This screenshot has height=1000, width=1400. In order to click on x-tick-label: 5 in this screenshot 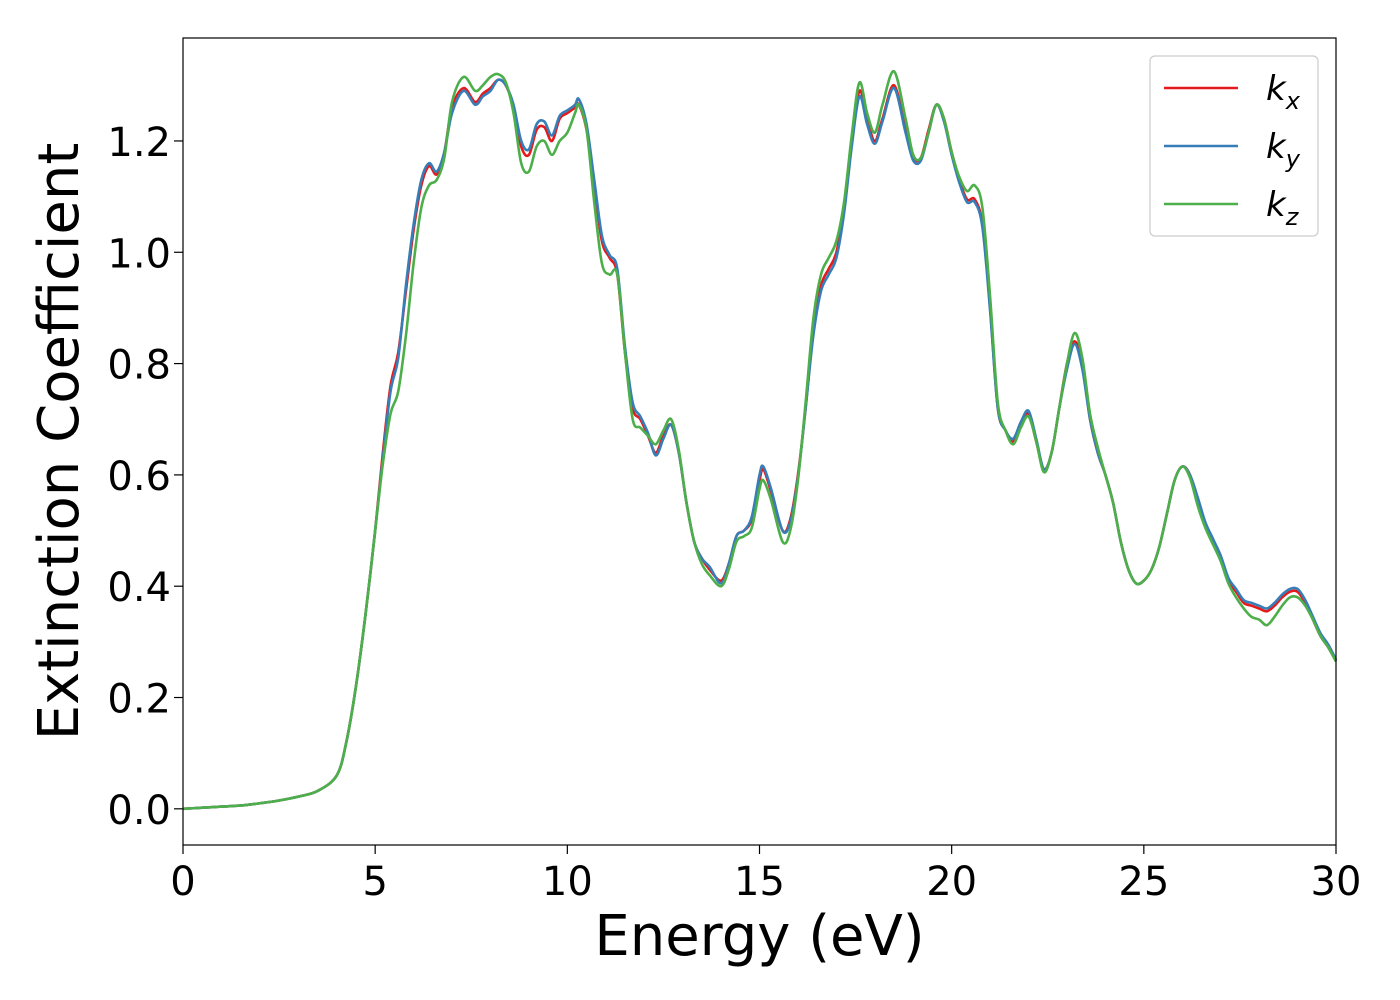, I will do `click(374, 882)`.